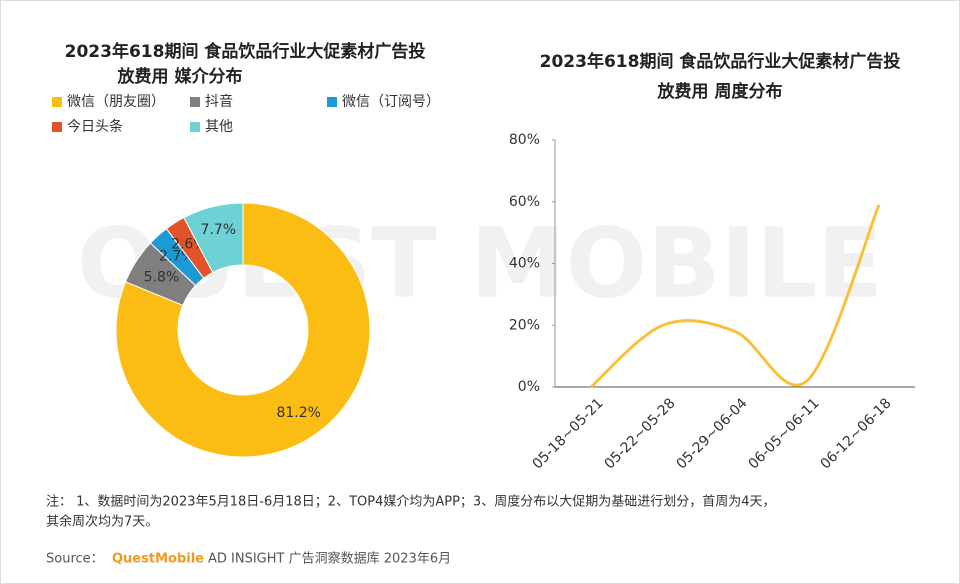  I want to click on y-tick-label: 20%, so click(524, 325).